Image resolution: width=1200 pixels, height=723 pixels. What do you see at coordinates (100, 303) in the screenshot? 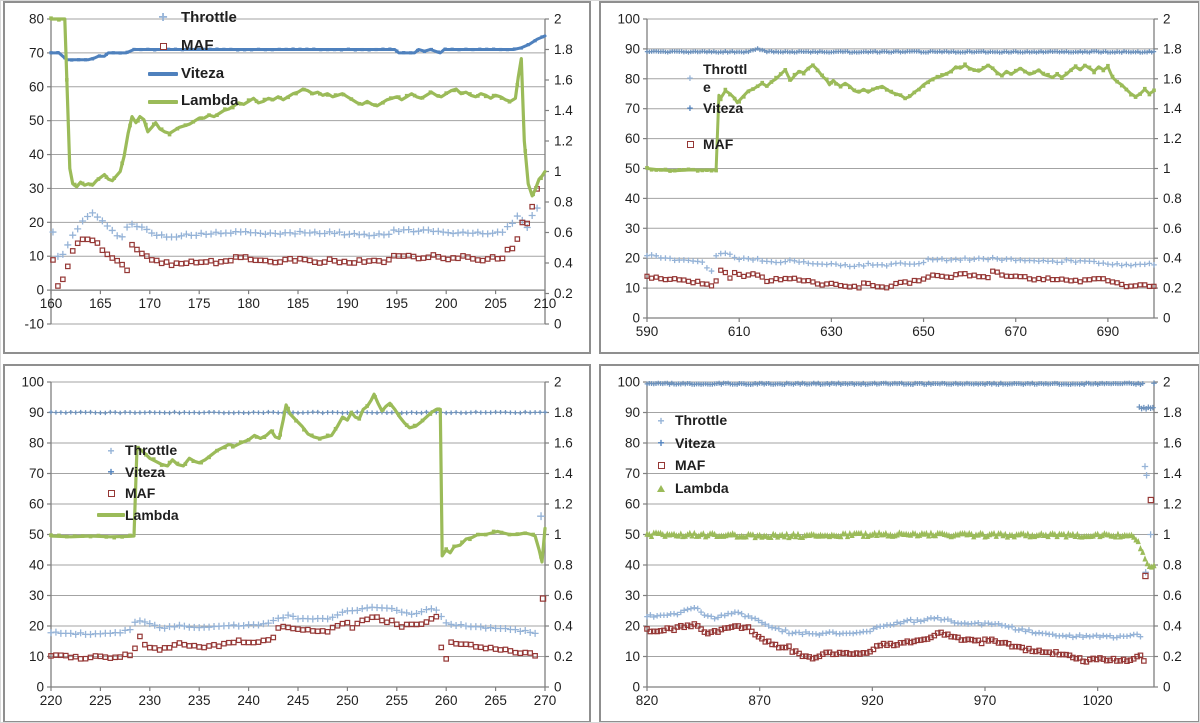
I see `x-axis-tick-label: 165` at bounding box center [100, 303].